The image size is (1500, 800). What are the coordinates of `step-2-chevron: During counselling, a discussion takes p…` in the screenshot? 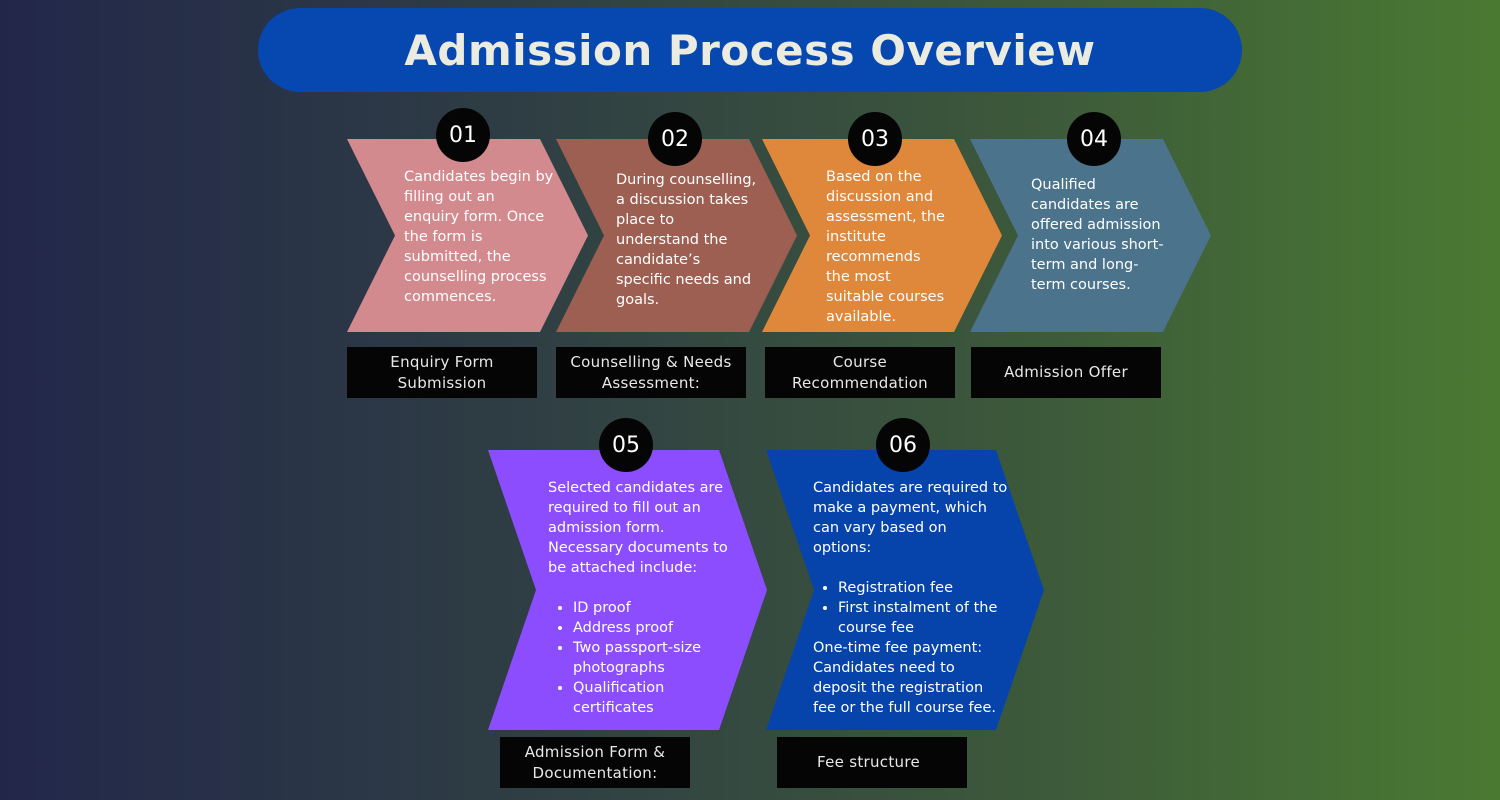 It's located at (676, 235).